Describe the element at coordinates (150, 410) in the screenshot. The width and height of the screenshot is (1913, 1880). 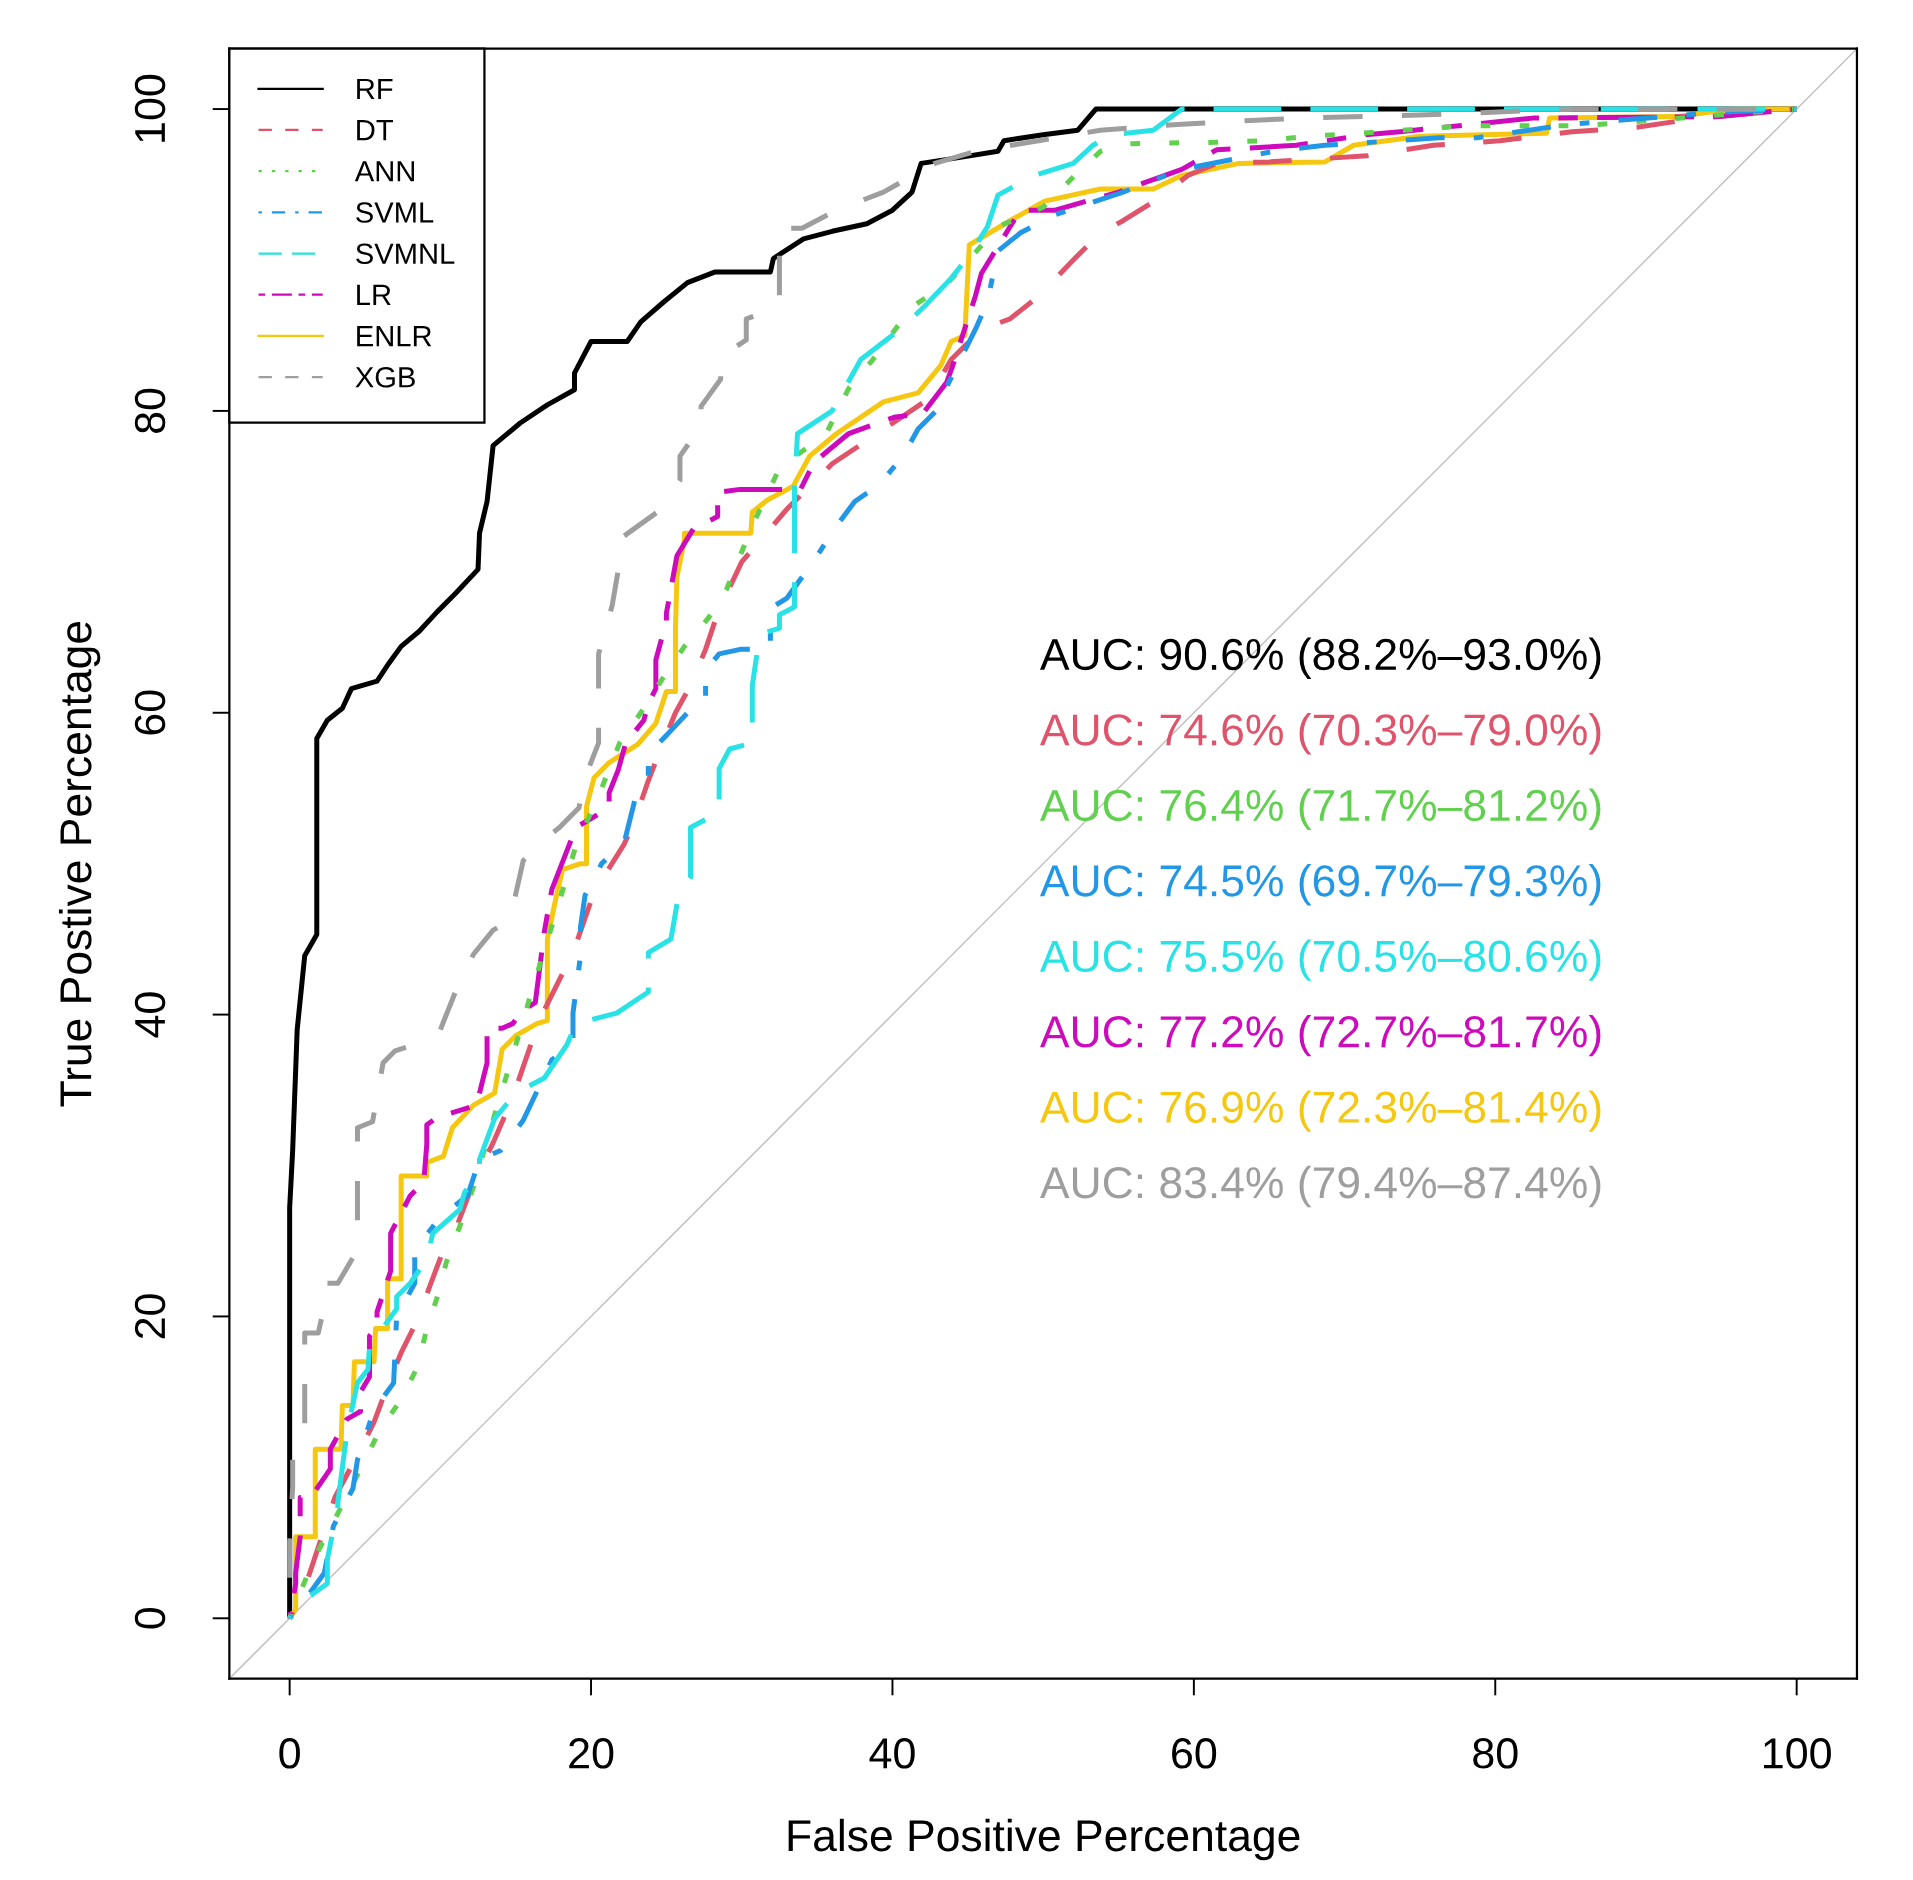
I see `y-tick-label: 80` at that location.